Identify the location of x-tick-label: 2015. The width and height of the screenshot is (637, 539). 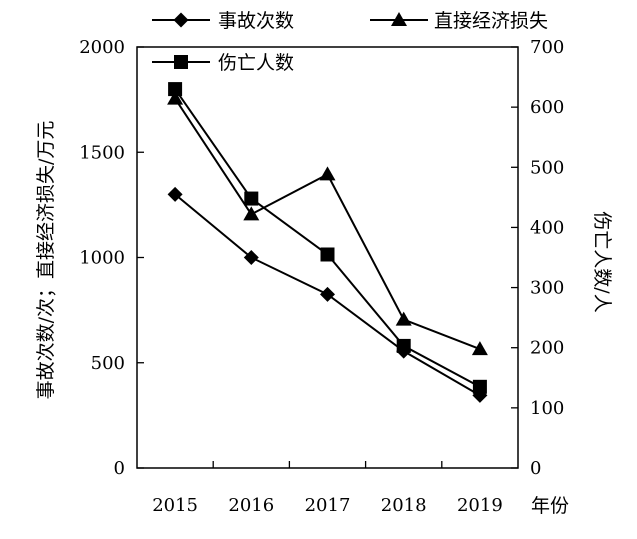
(175, 505).